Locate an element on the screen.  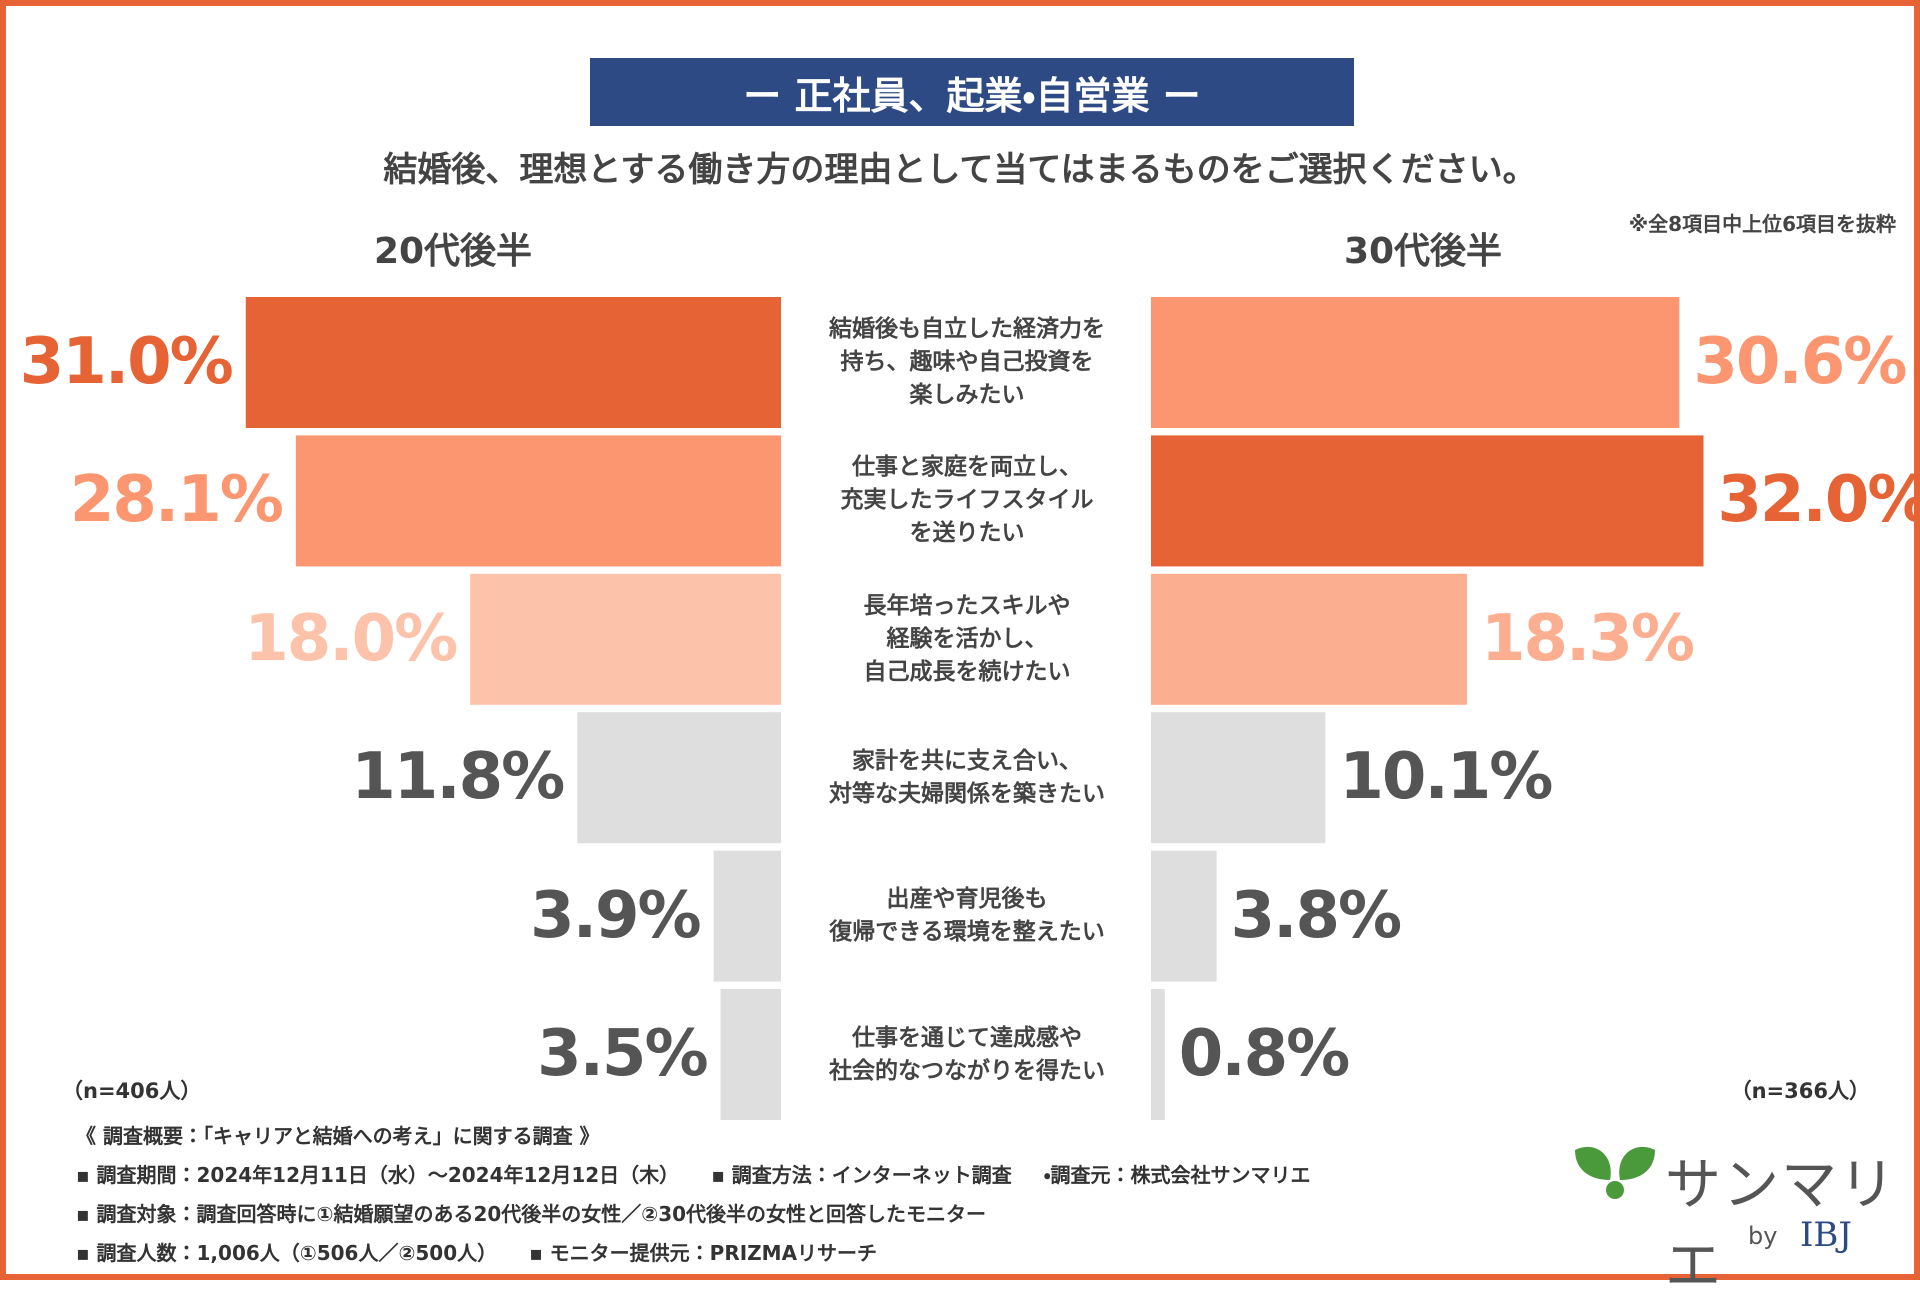
value-label: 3.8% is located at coordinates (1316, 915).